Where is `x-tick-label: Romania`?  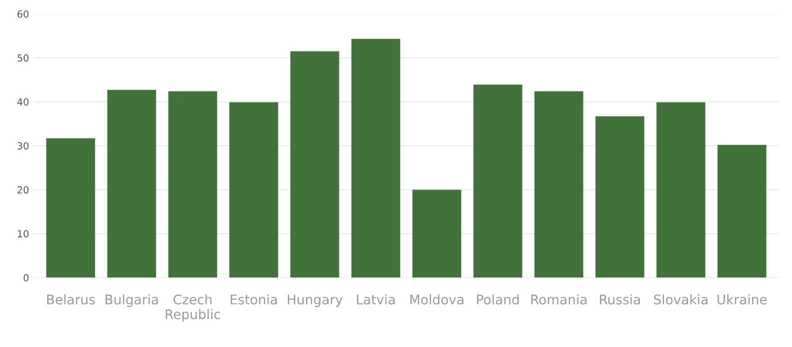 x-tick-label: Romania is located at coordinates (559, 299).